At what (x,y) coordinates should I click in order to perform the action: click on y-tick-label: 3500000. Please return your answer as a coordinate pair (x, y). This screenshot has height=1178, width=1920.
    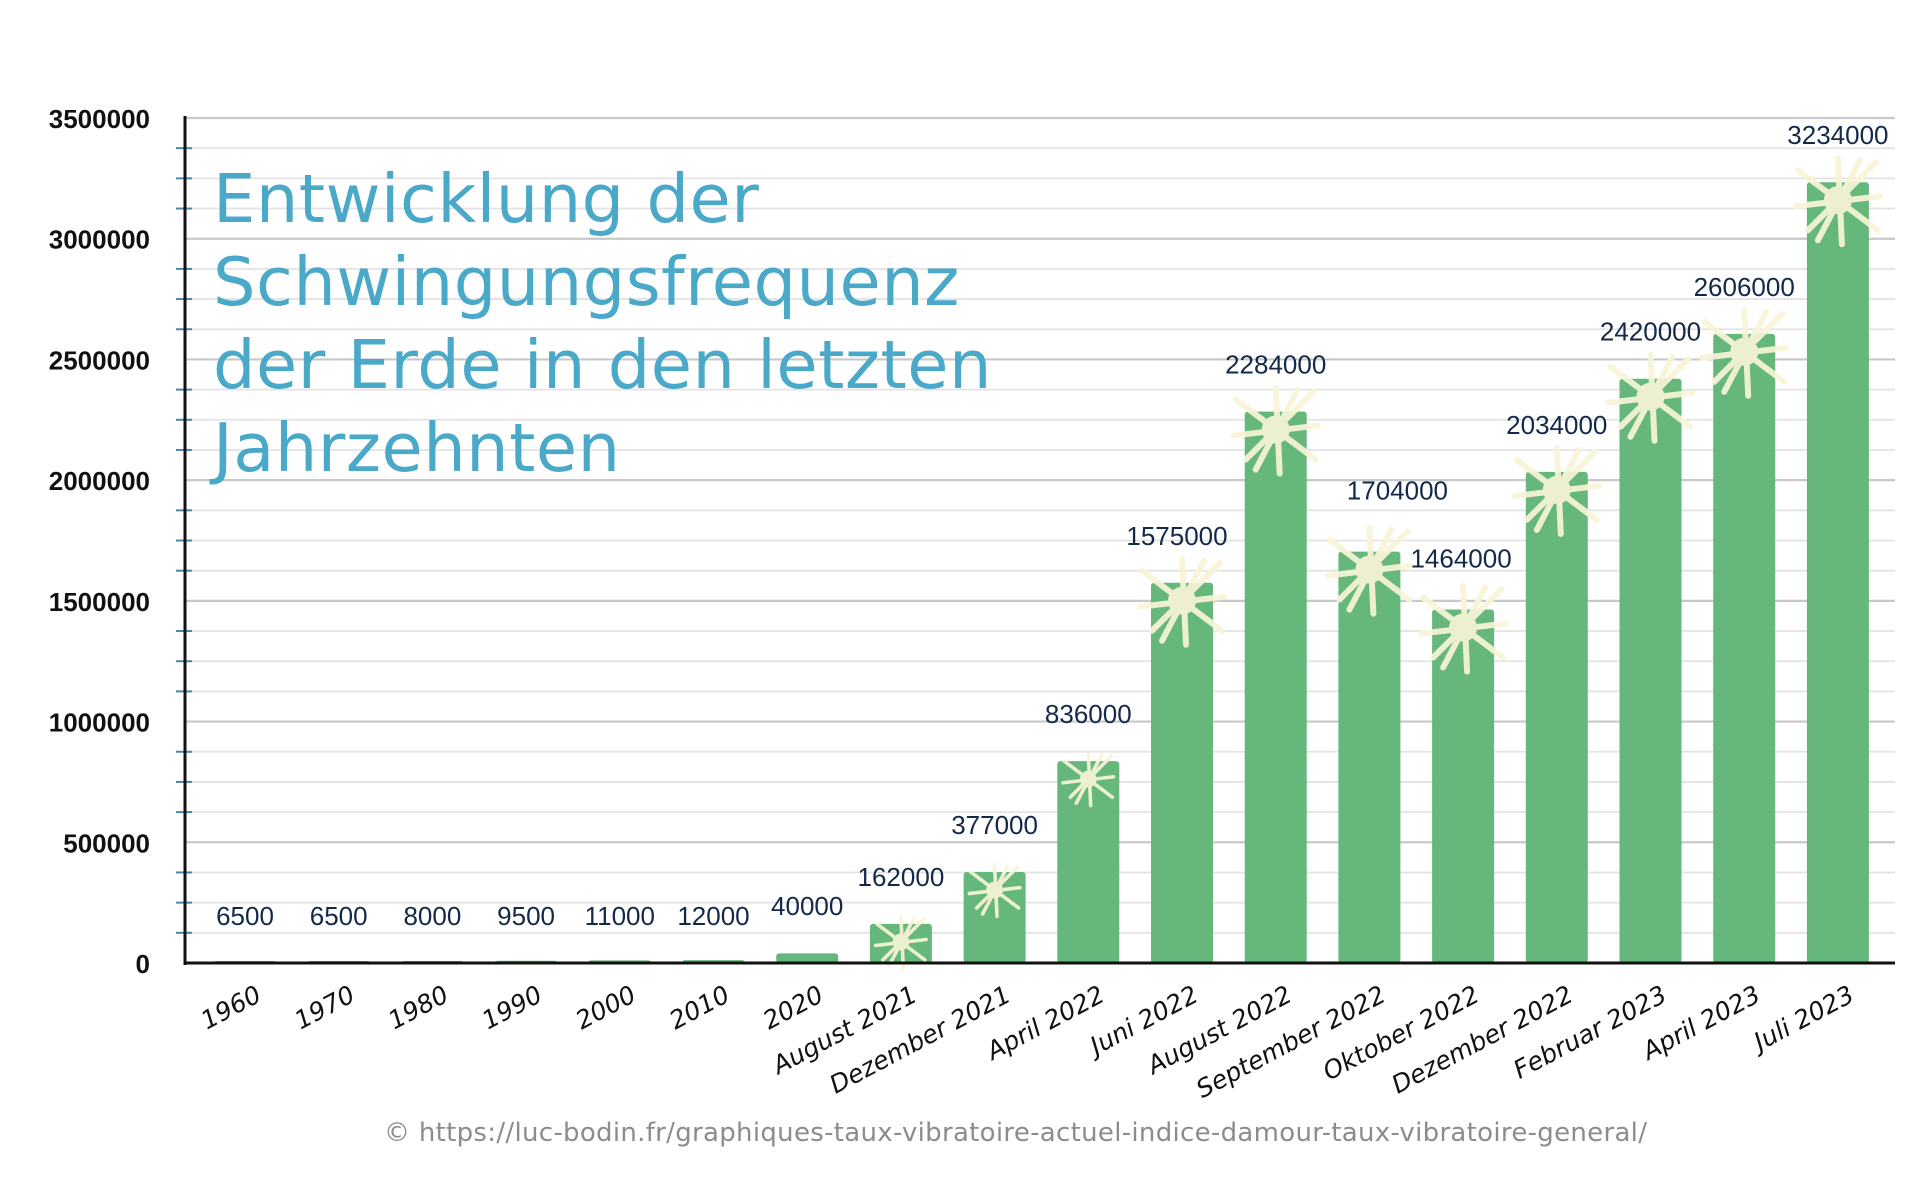
    Looking at the image, I should click on (99, 119).